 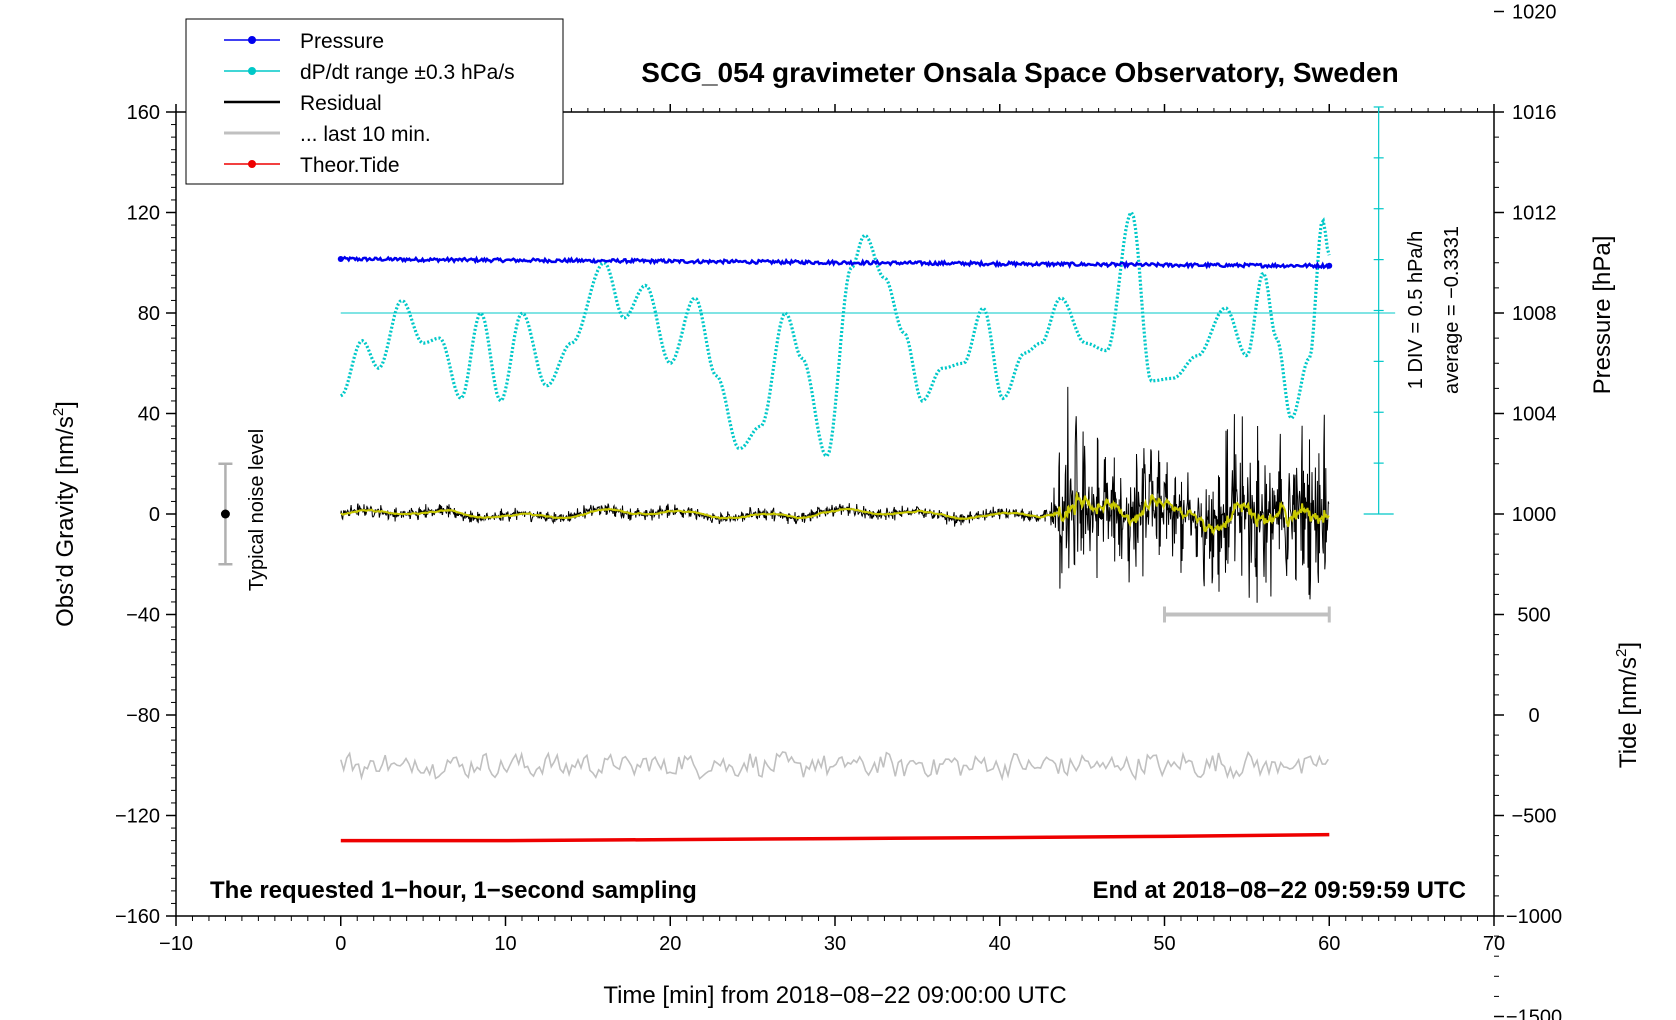 I want to click on y-tick-label: 120, so click(x=143, y=214).